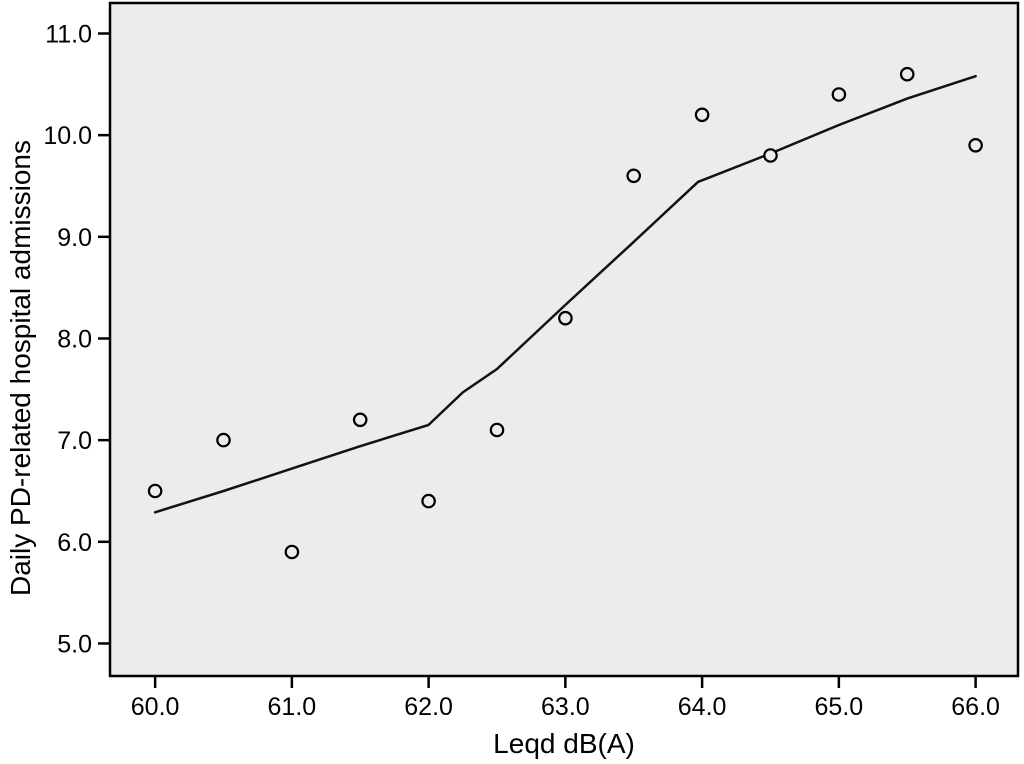 The image size is (1024, 764). Describe the element at coordinates (702, 707) in the screenshot. I see `x-tick-label: 64.0` at that location.